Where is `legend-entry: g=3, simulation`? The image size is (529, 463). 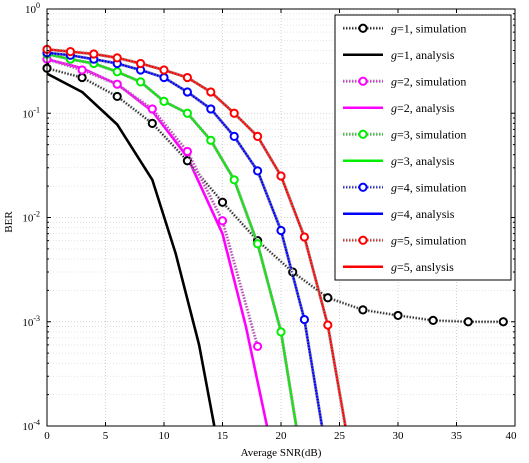
legend-entry: g=3, simulation is located at coordinates (404, 134).